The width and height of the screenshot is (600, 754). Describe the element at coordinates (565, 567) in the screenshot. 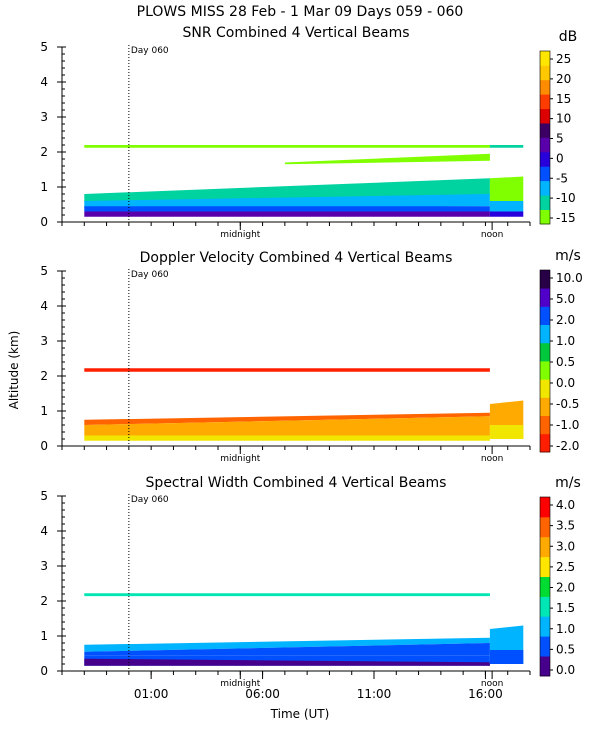

I see `colorbar-label: 2.5` at that location.